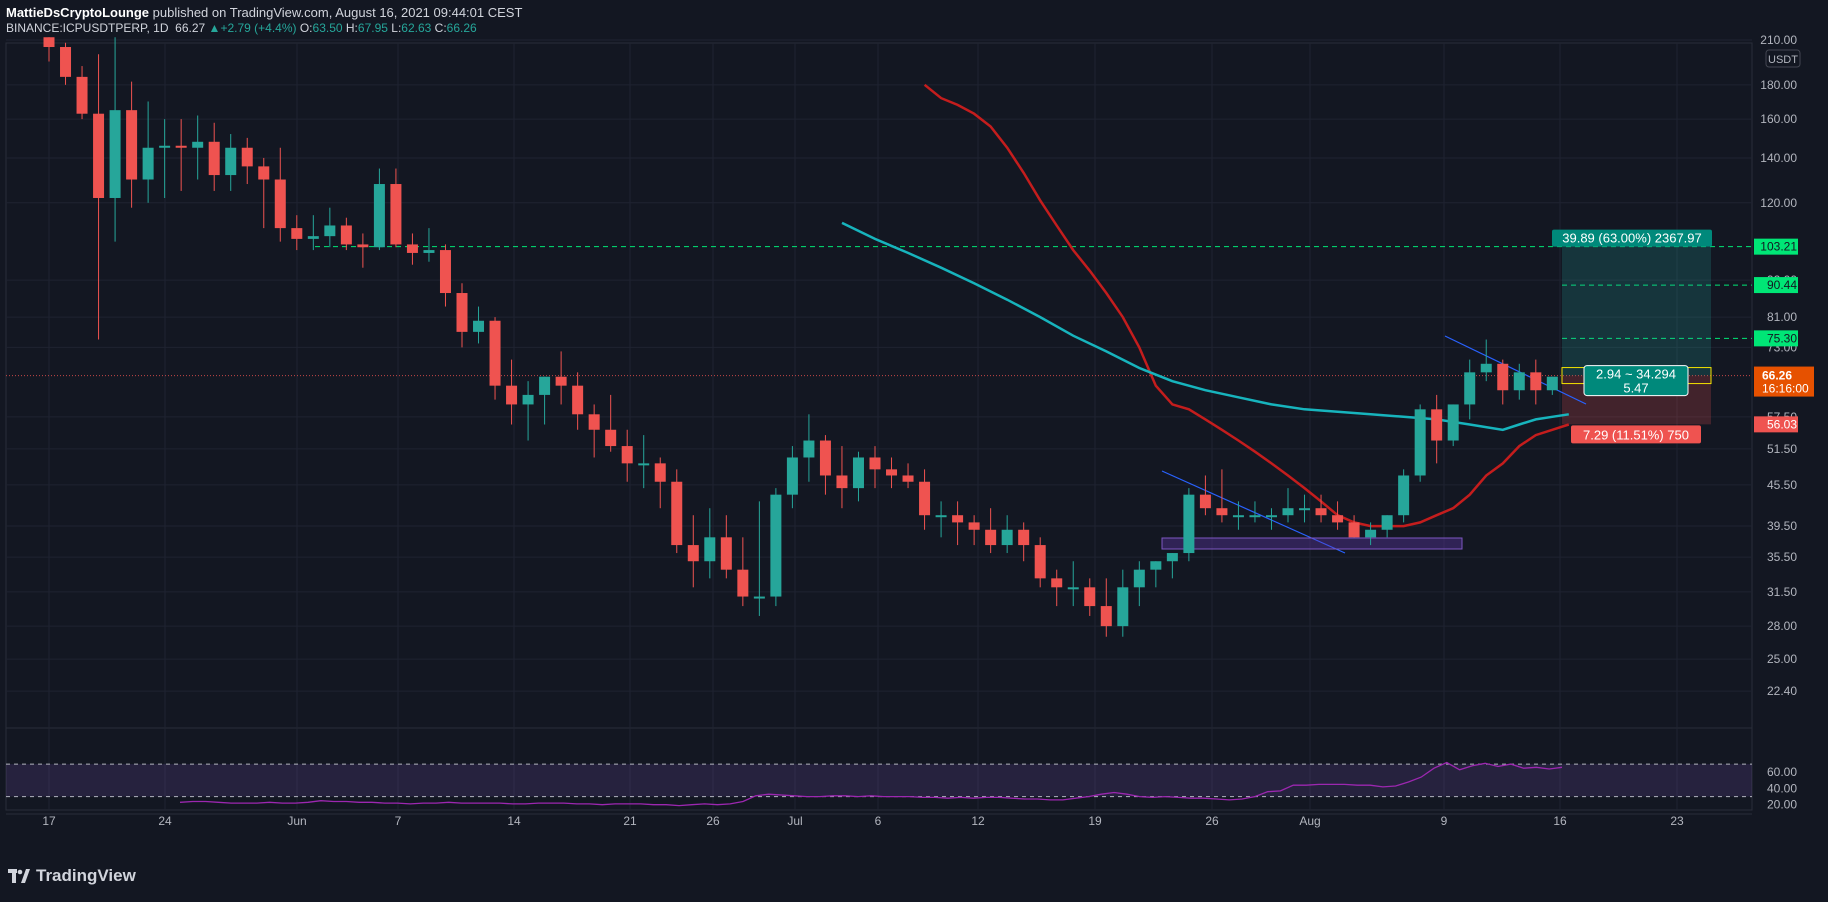 This screenshot has width=1828, height=902. Describe the element at coordinates (1782, 338) in the screenshot. I see `level-price-label: 75.30` at that location.